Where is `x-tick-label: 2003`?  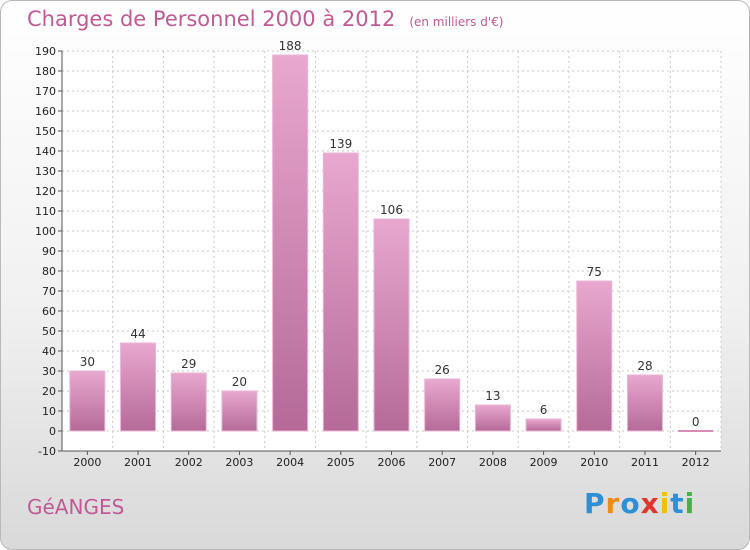
x-tick-label: 2003 is located at coordinates (239, 462).